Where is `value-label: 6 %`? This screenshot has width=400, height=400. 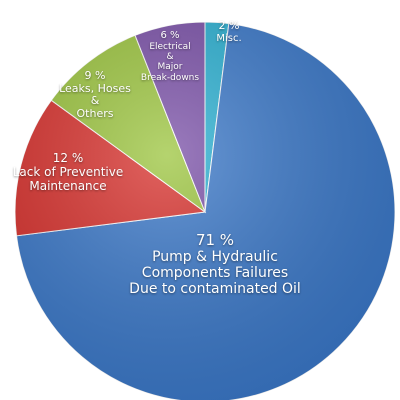 value-label: 6 % is located at coordinates (170, 35).